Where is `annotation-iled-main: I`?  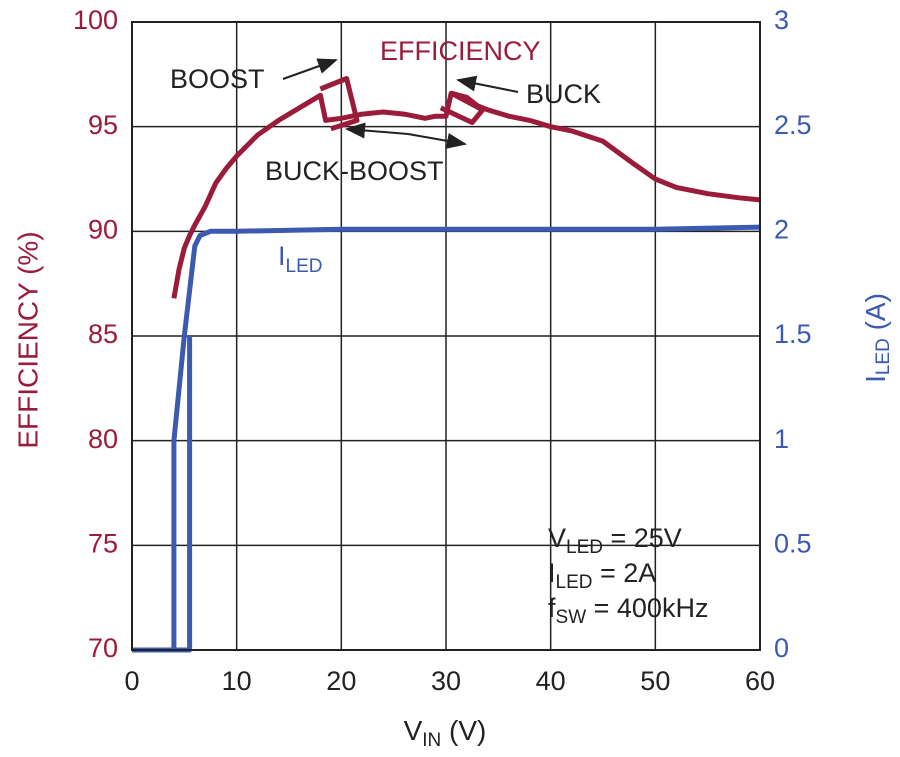 annotation-iled-main: I is located at coordinates (282, 256).